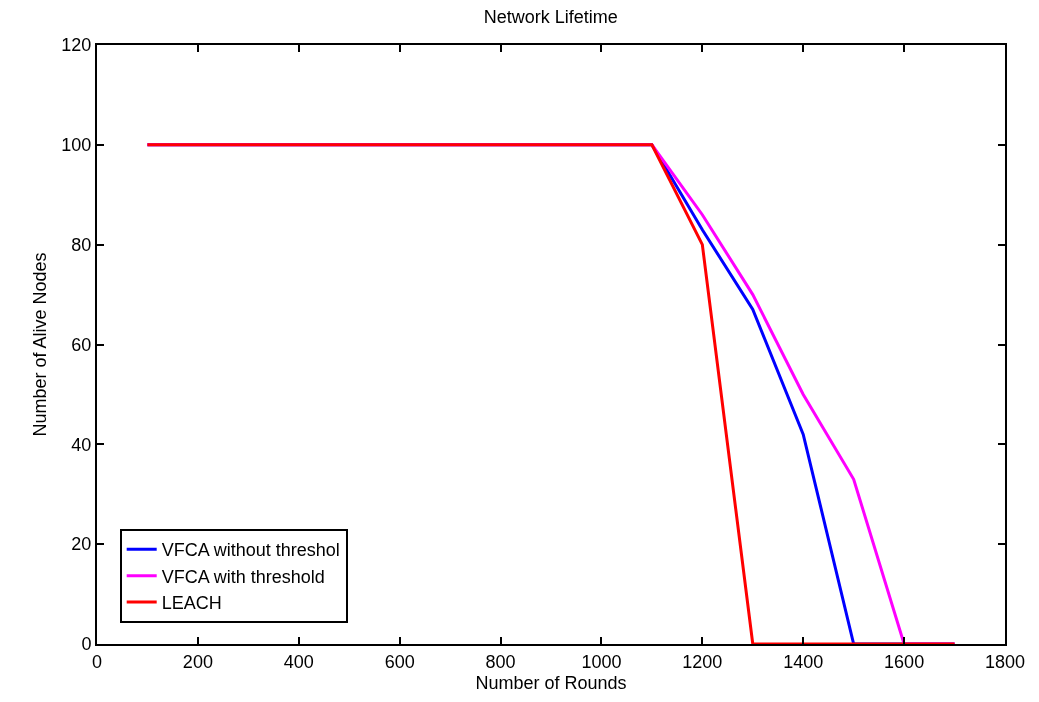 This screenshot has height=702, width=1039. I want to click on y-axis-title: Number of Alive Nodes, so click(40, 344).